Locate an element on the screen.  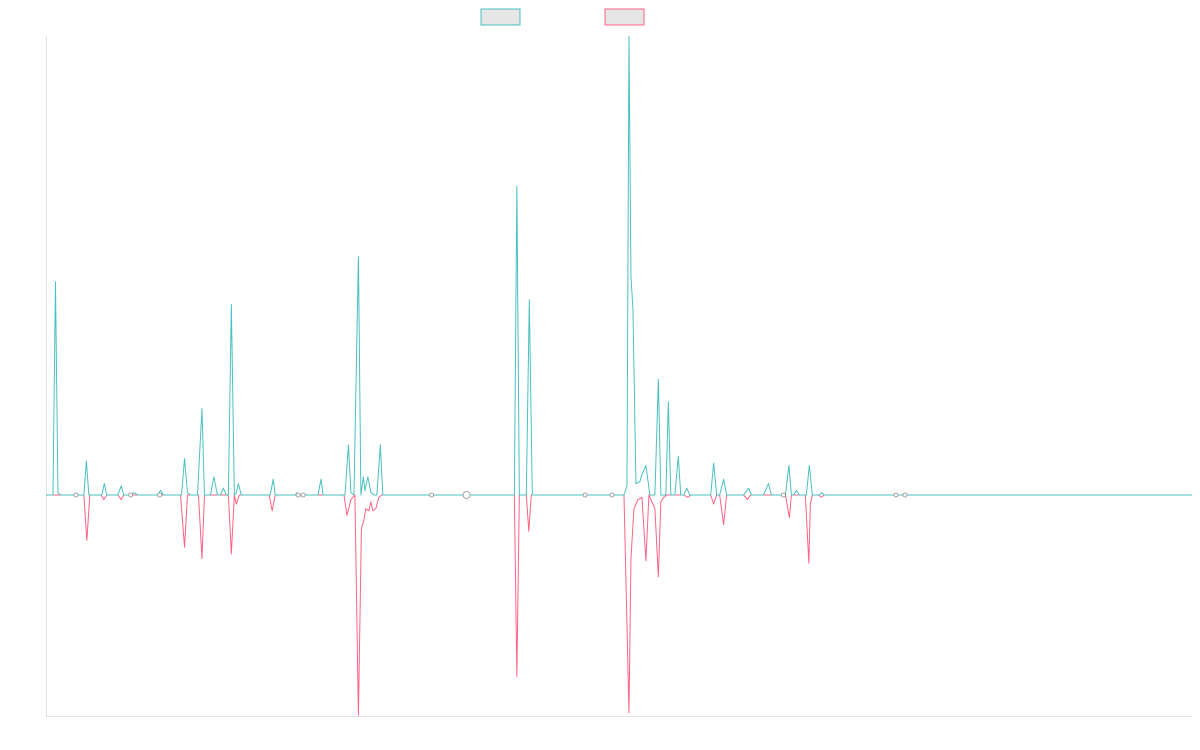
legend-item-teal is located at coordinates (500, 17).